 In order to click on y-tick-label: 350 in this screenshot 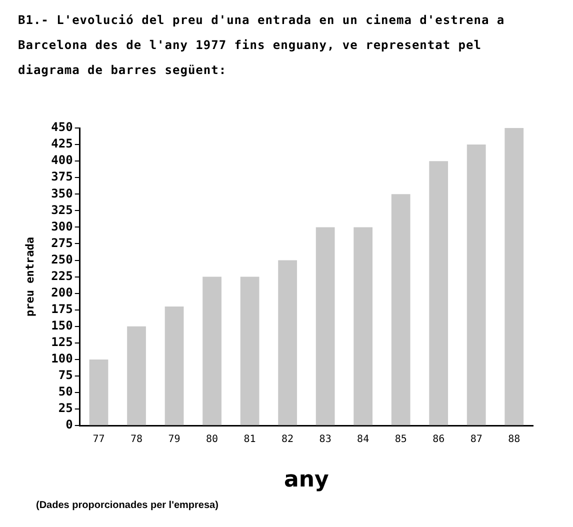, I will do `click(62, 193)`.